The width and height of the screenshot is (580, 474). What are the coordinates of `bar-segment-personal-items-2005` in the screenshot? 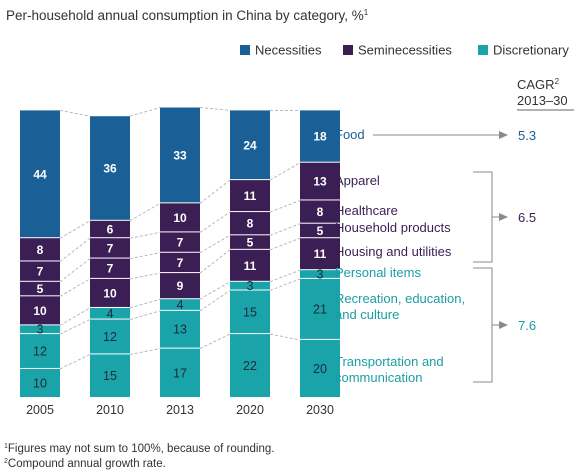 It's located at (40, 329).